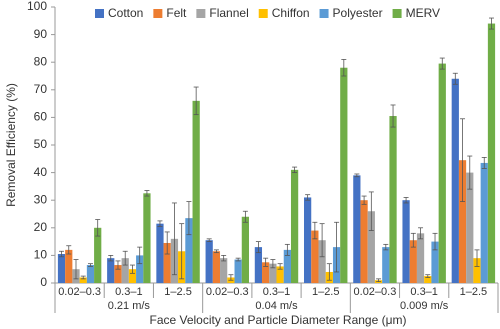 The width and height of the screenshot is (500, 329). I want to click on y-tick-label: 0, so click(43, 282).